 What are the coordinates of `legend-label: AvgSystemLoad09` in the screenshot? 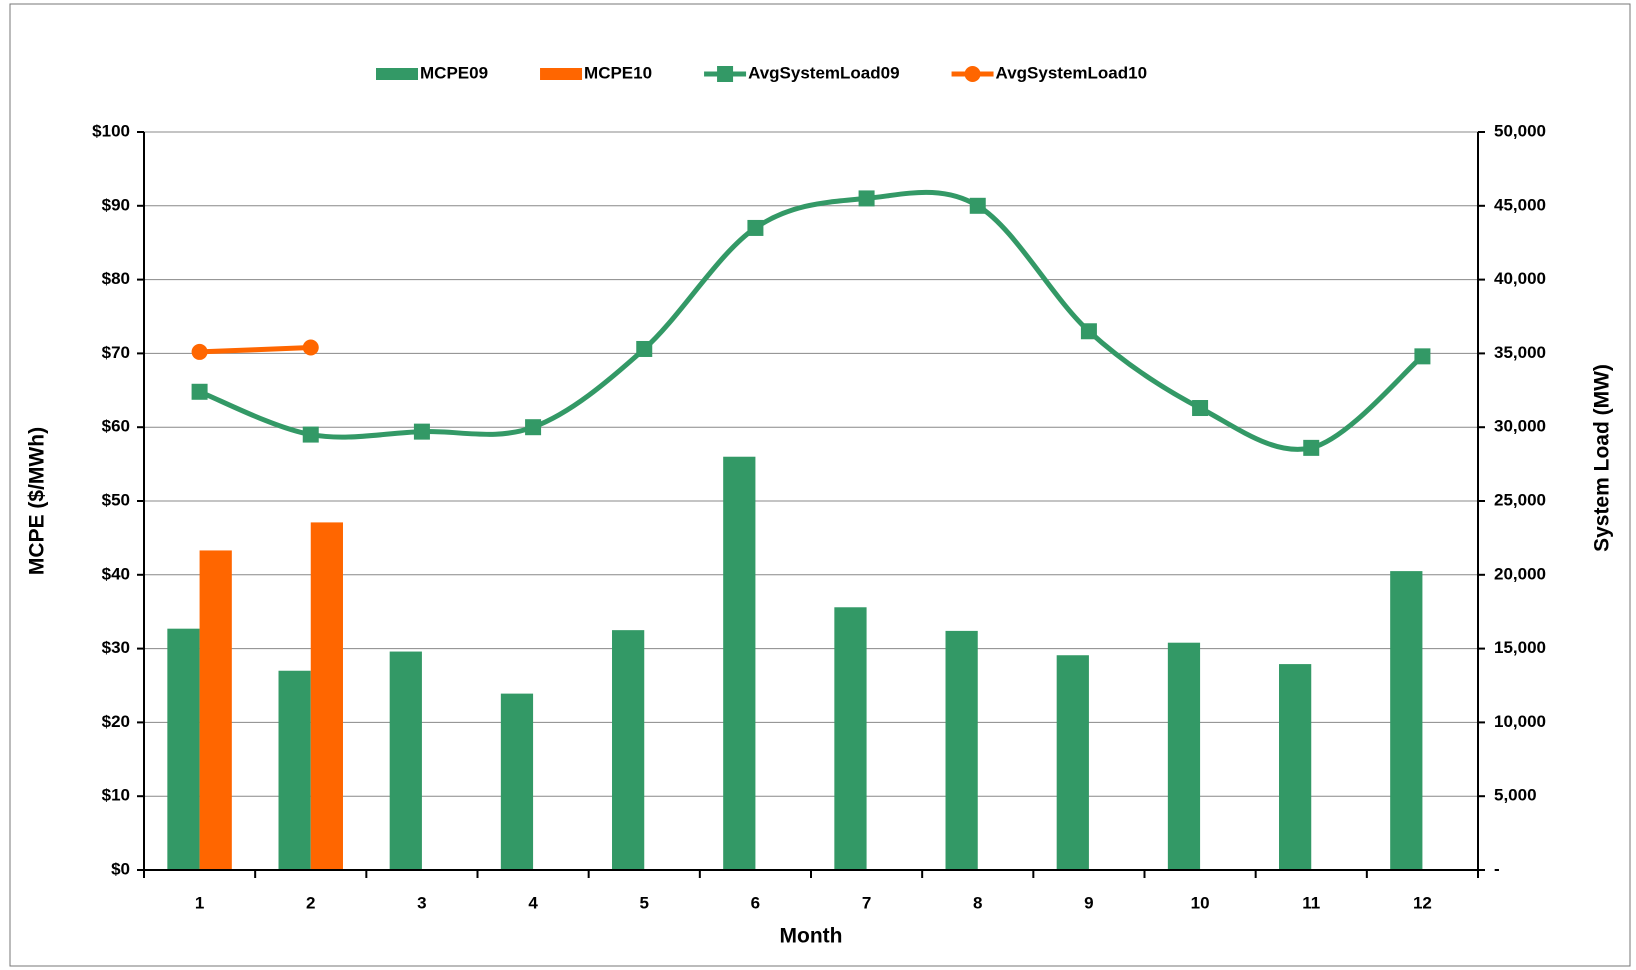 It's located at (823, 72).